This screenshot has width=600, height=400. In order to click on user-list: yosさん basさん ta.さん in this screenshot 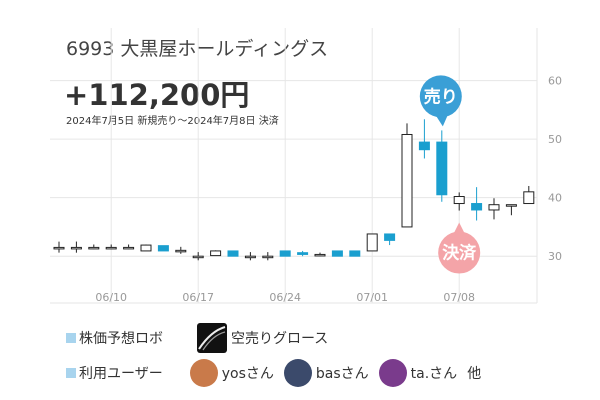, I will do `click(328, 373)`.